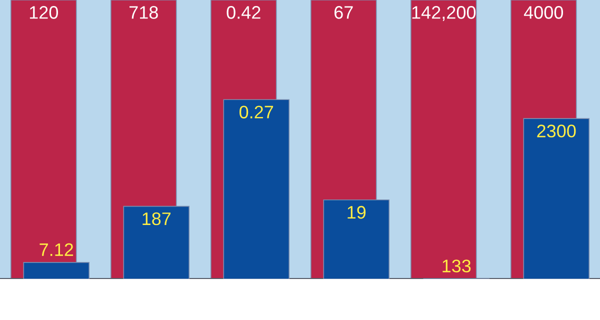 The height and width of the screenshot is (320, 600). Describe the element at coordinates (357, 212) in the screenshot. I see `data-label: 19` at that location.